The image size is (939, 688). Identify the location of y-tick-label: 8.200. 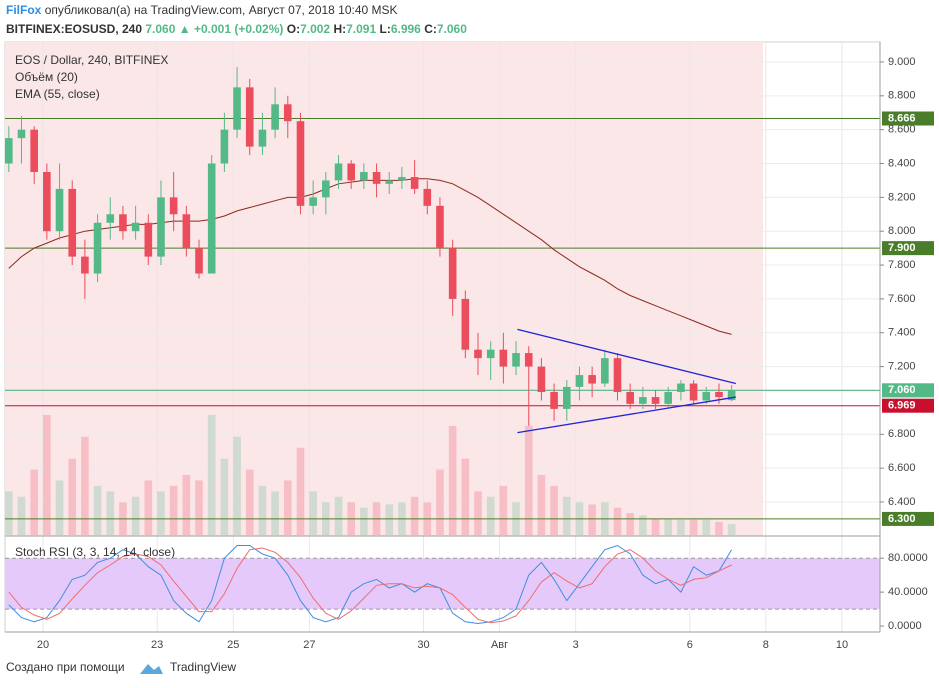
(902, 197).